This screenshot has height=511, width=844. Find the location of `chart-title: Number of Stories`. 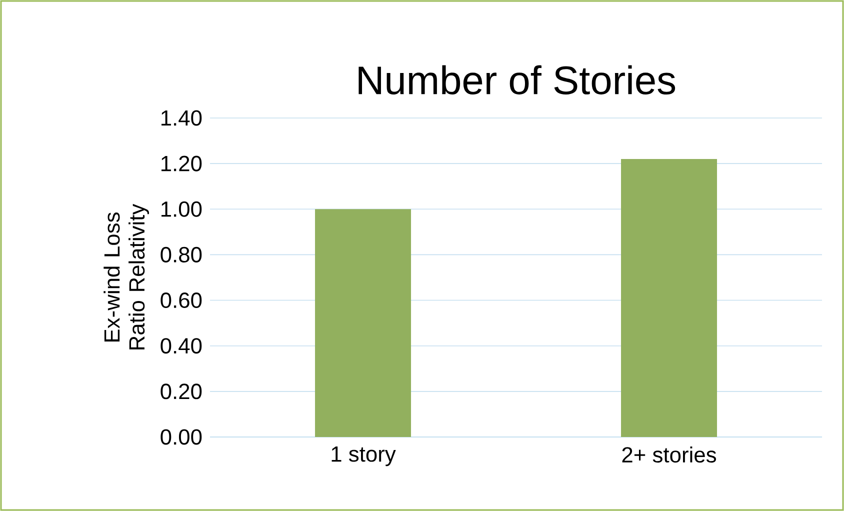

chart-title: Number of Stories is located at coordinates (517, 79).